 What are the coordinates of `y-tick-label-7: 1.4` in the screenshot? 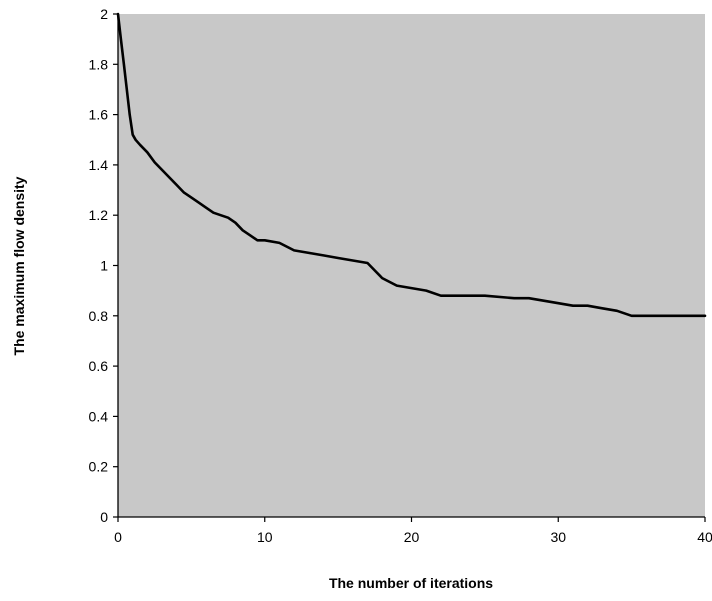 It's located at (99, 165).